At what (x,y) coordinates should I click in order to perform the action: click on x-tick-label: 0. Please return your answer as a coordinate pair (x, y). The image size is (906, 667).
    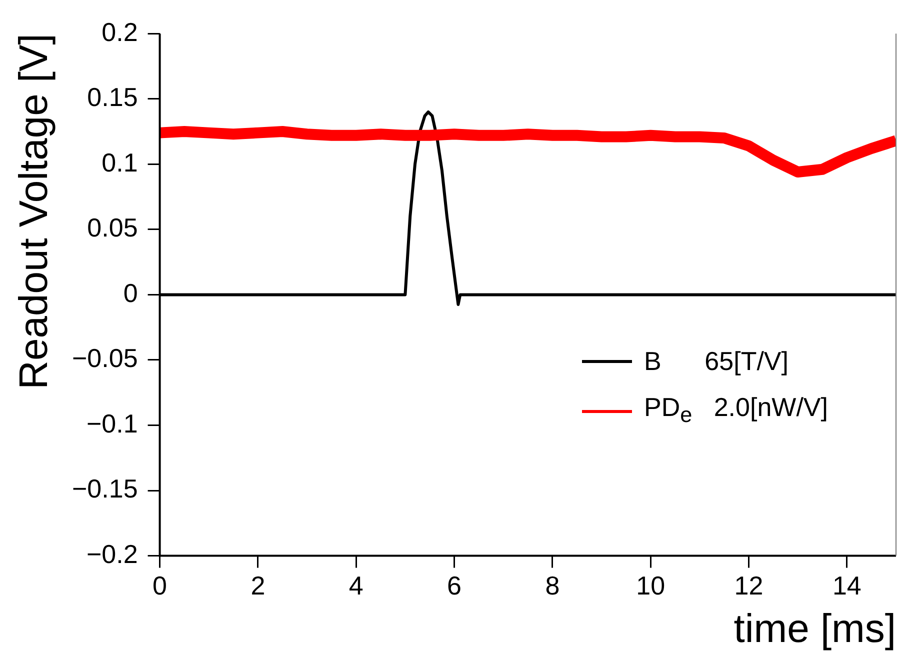
    Looking at the image, I should click on (160, 585).